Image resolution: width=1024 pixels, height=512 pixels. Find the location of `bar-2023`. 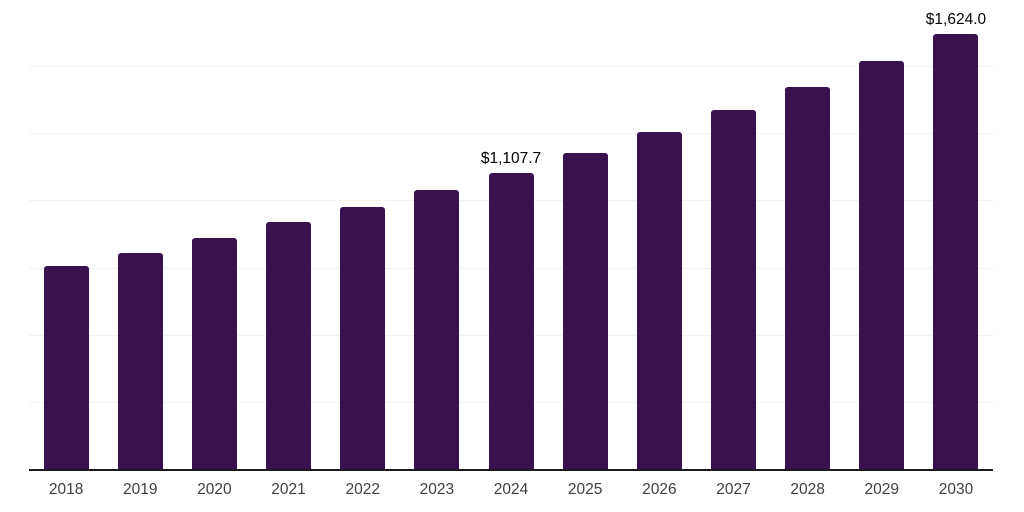

bar-2023 is located at coordinates (437, 330).